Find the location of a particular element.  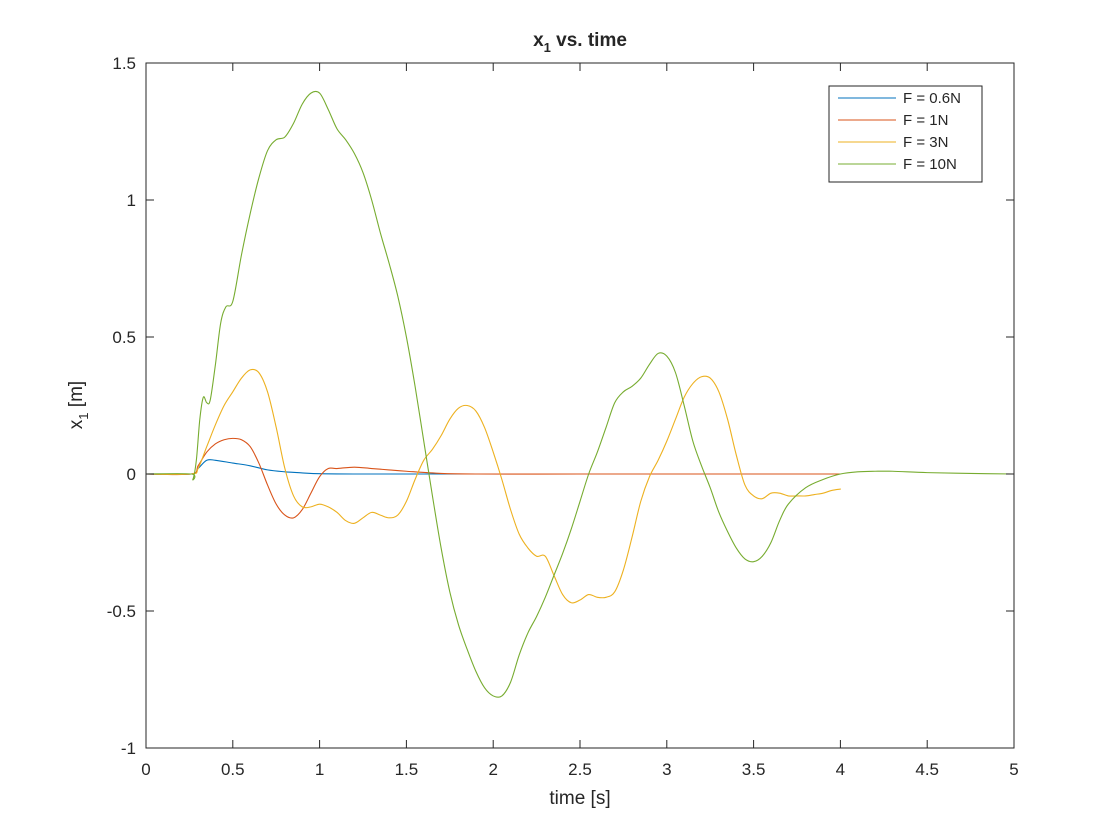

y-tick-label: 1 is located at coordinates (131, 200).